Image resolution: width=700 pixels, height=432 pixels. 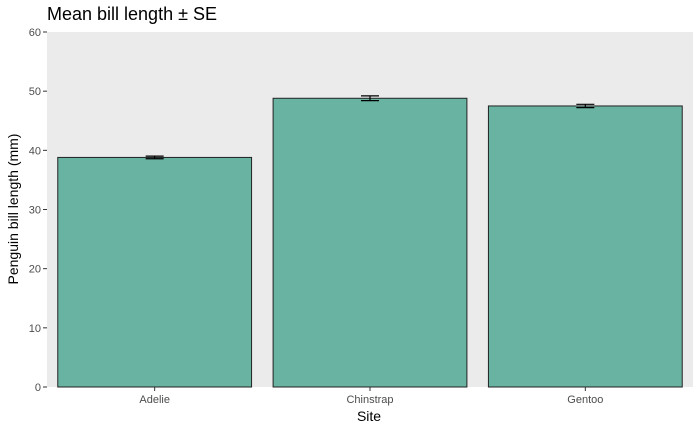 What do you see at coordinates (35, 92) in the screenshot?
I see `y-tick-label: 50` at bounding box center [35, 92].